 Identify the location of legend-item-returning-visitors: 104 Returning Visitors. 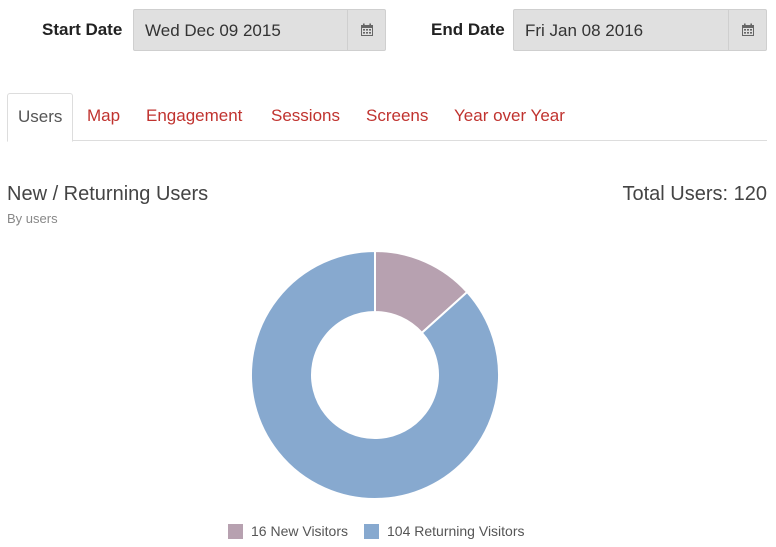
(444, 531).